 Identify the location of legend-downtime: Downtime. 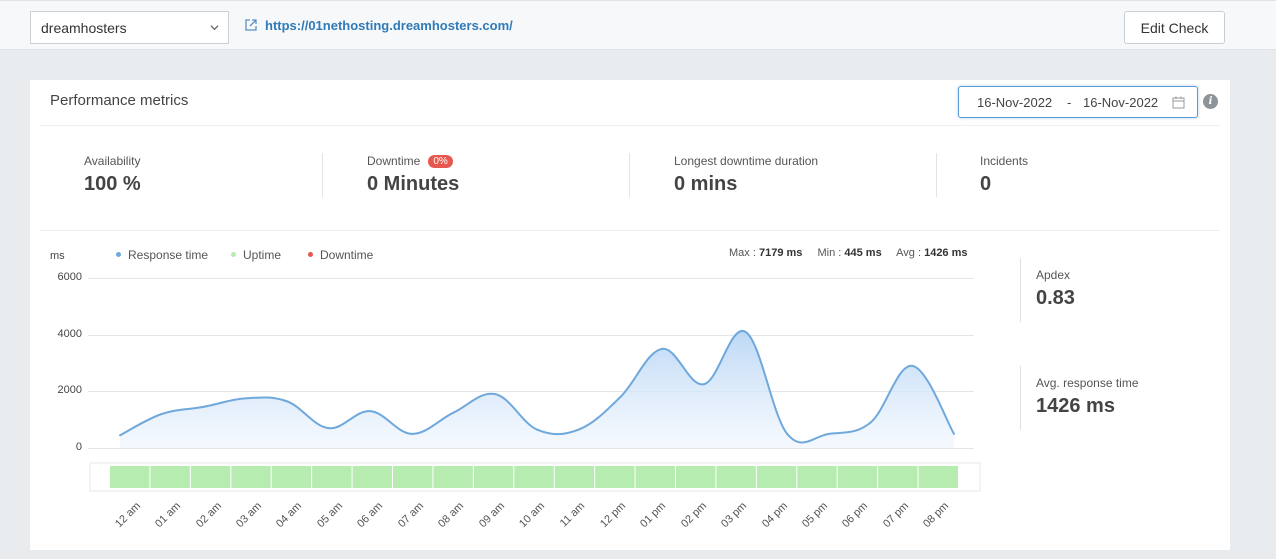
(340, 255).